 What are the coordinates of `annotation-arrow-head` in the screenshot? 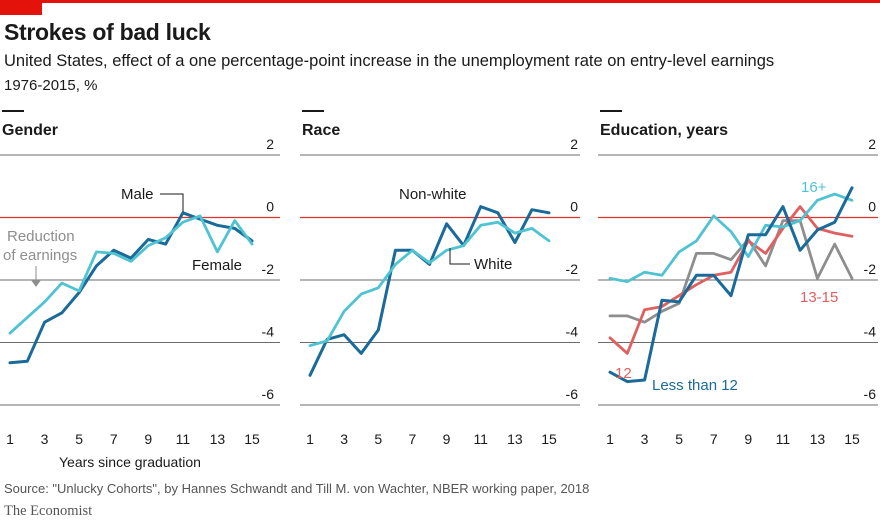 It's located at (36, 283).